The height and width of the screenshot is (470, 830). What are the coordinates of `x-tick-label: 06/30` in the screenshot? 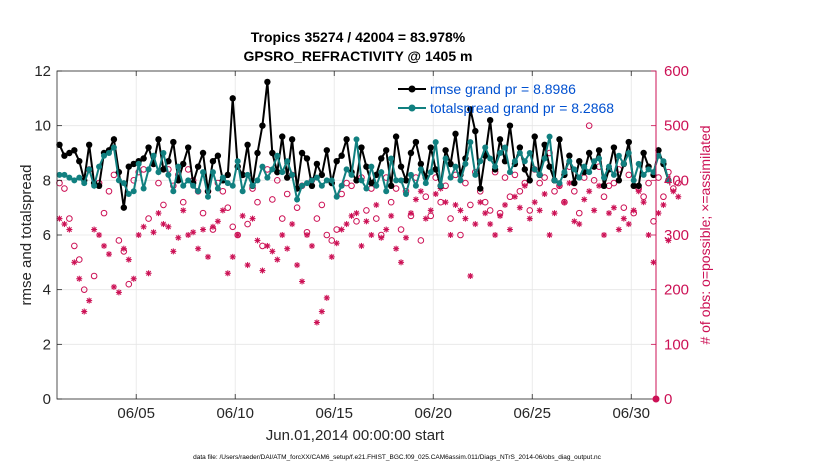 It's located at (631, 413).